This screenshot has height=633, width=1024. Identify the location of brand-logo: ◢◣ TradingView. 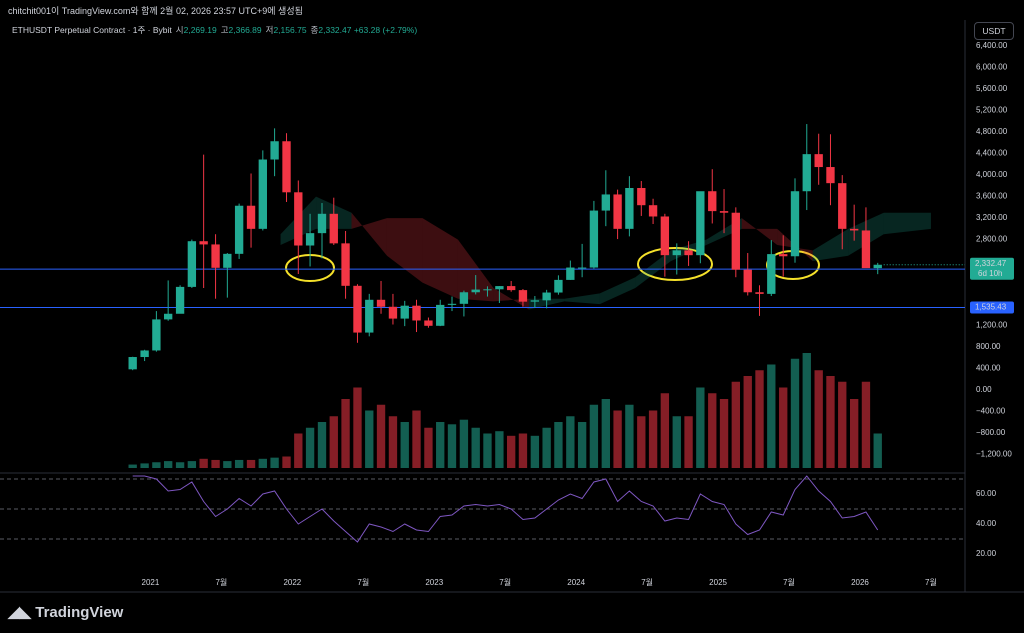
(66, 612).